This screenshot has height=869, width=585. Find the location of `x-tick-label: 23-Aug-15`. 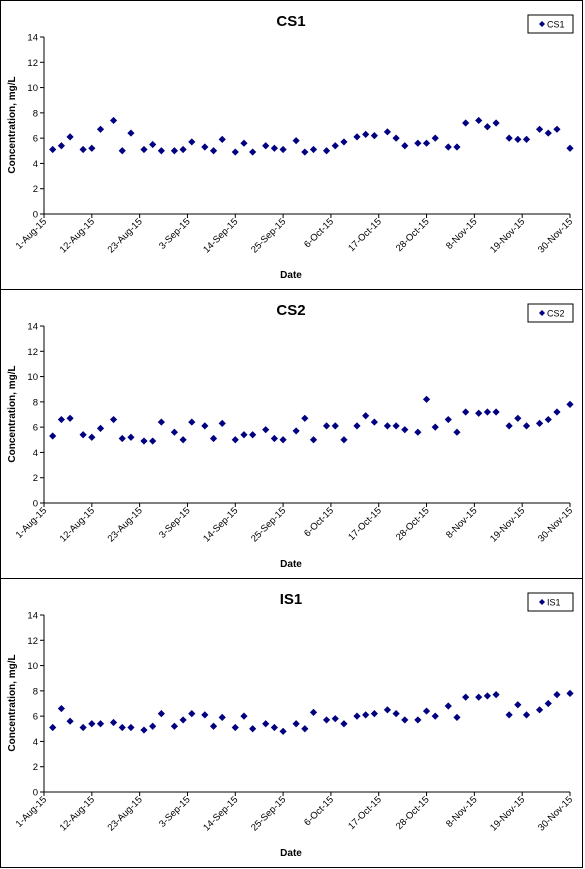

x-tick-label: 23-Aug-15 is located at coordinates (125, 813).